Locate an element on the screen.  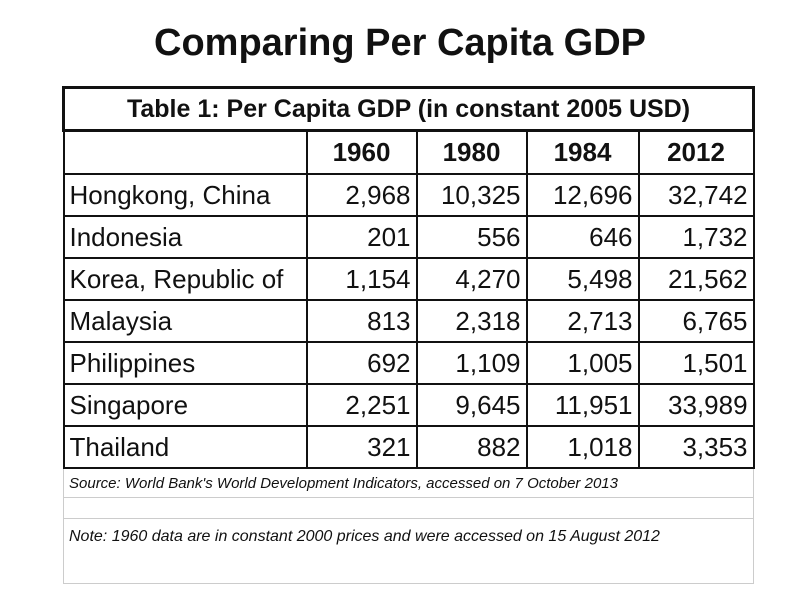
value-cell: 1,501 is located at coordinates (696, 363).